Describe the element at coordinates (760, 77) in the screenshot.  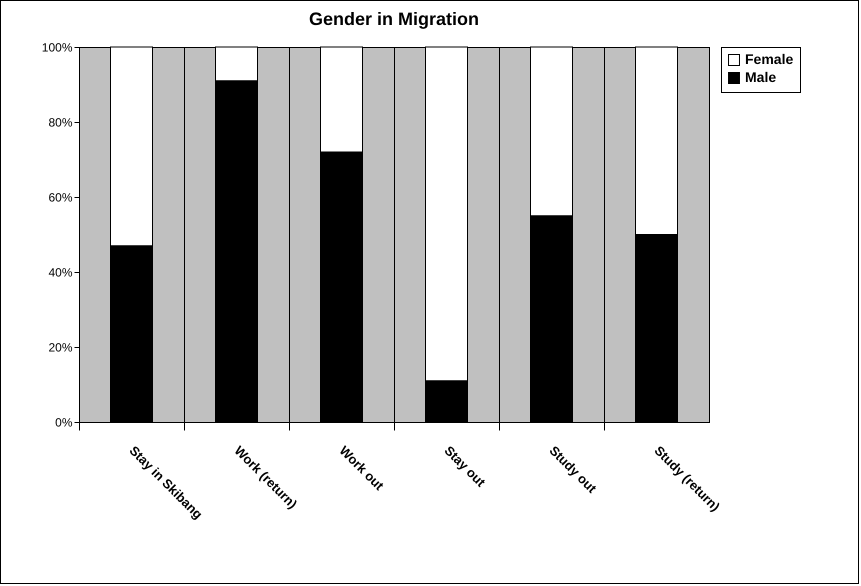
I see `legend-label: Male` at that location.